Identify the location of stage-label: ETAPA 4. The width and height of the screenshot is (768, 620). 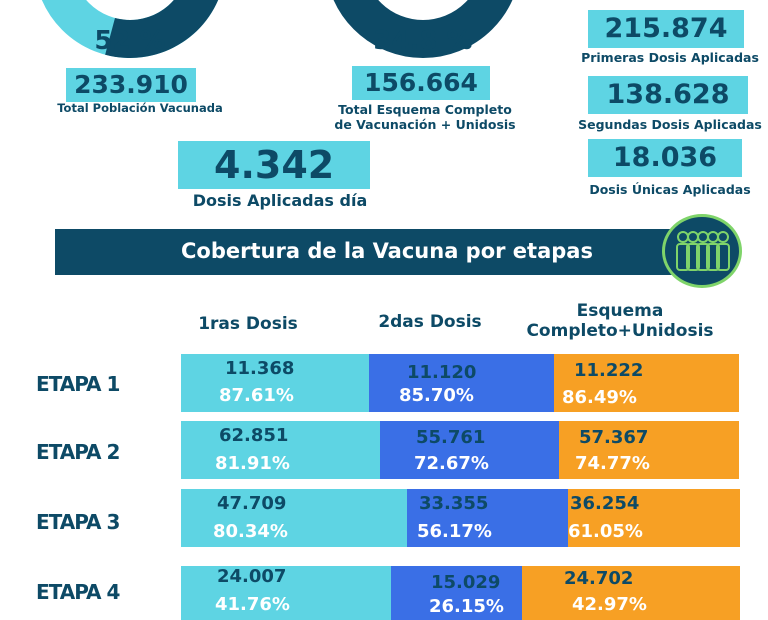
(78, 592).